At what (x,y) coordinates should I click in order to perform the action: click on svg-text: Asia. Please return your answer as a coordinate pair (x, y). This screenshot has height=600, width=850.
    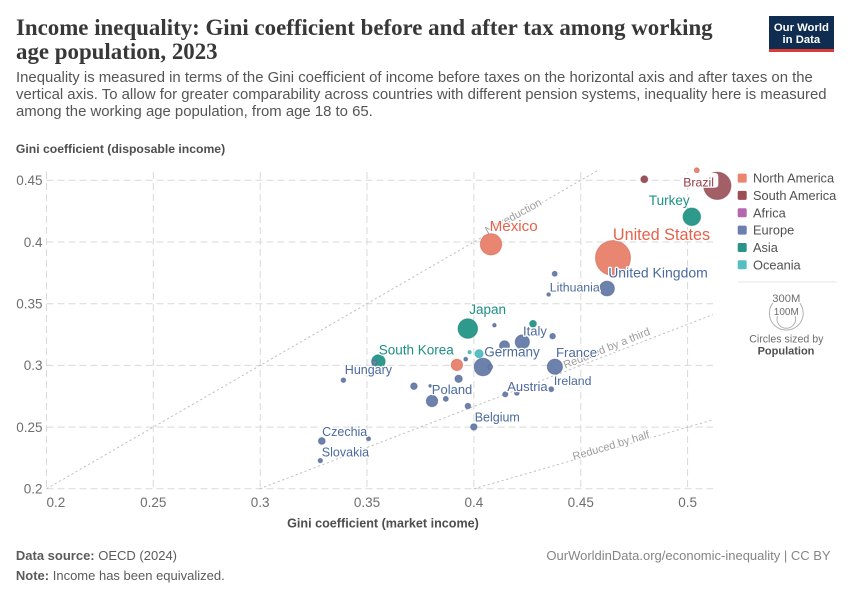
    Looking at the image, I should click on (766, 247).